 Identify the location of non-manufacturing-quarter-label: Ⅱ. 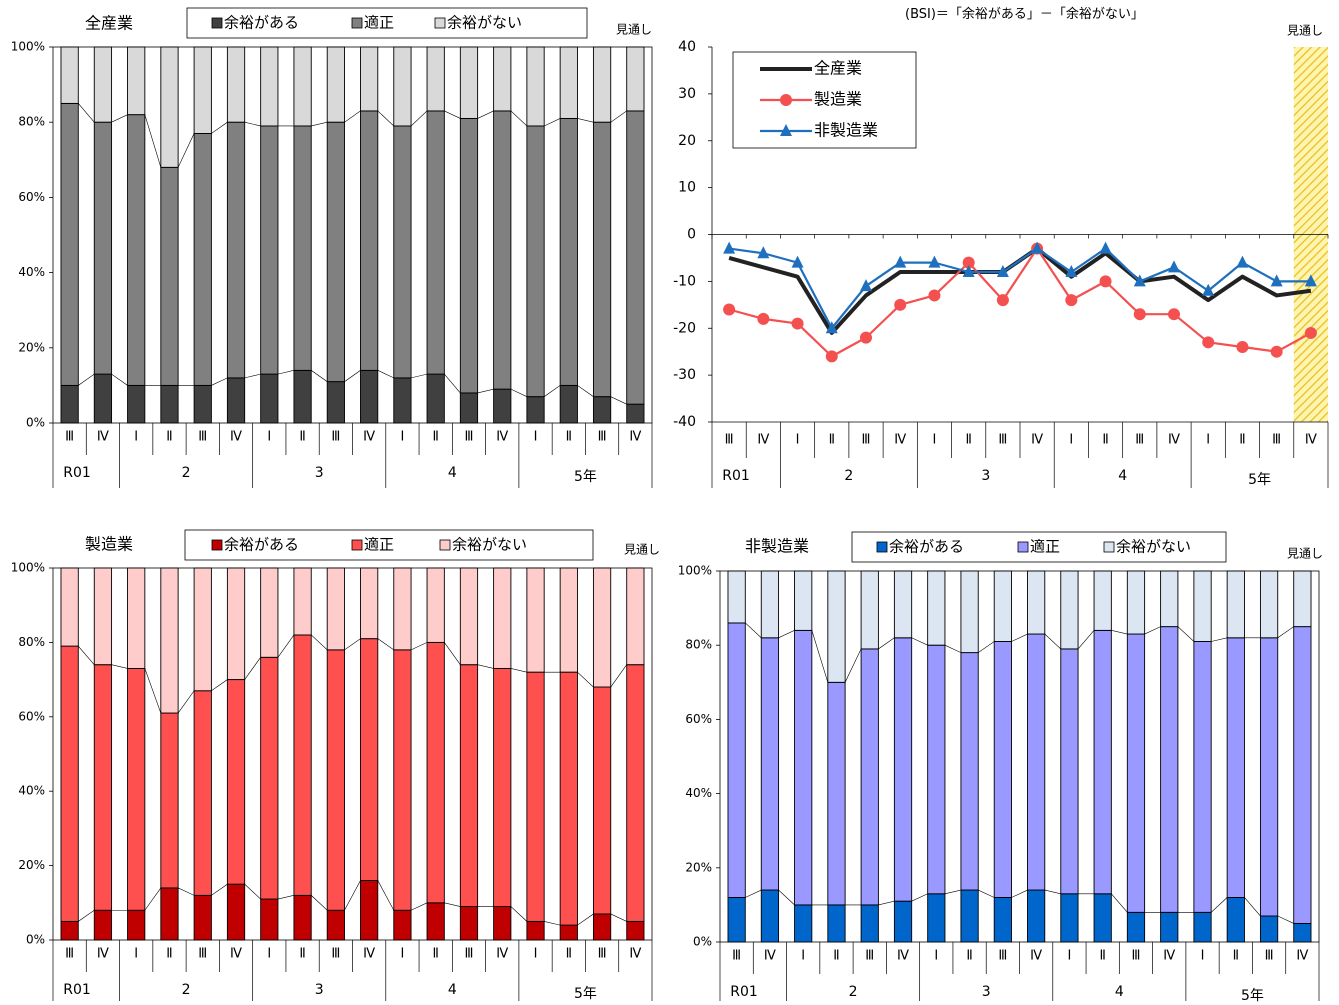
(1236, 956).